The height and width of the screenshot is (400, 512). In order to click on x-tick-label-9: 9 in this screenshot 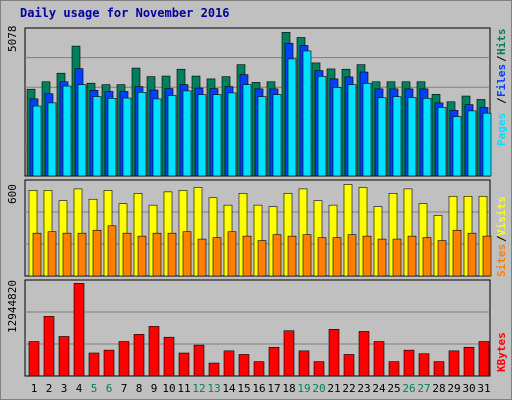, I will do `click(154, 388)`.